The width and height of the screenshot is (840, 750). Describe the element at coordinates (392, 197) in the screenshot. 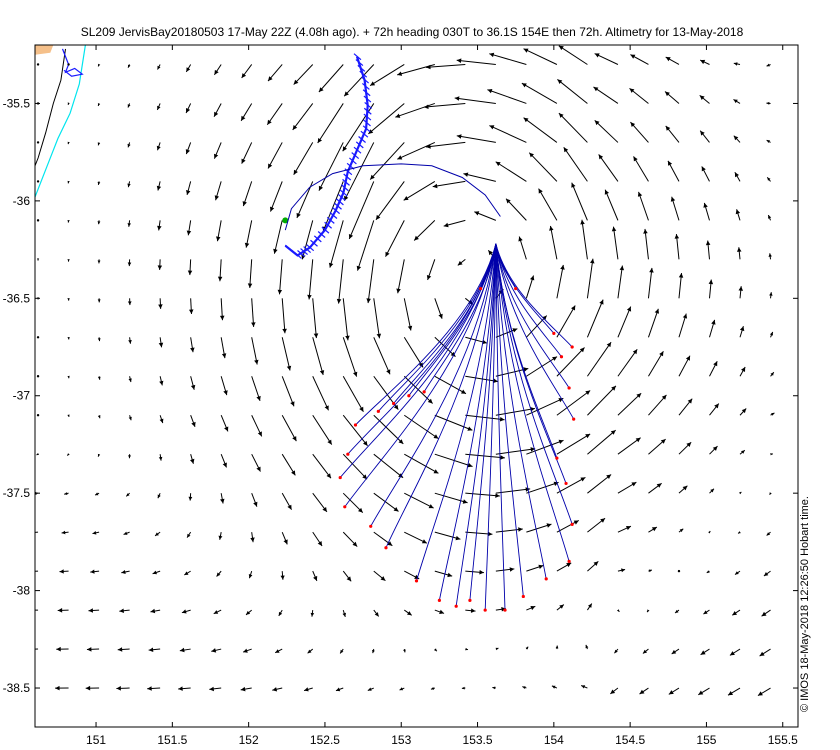

I see `forecast-outbound-track` at that location.